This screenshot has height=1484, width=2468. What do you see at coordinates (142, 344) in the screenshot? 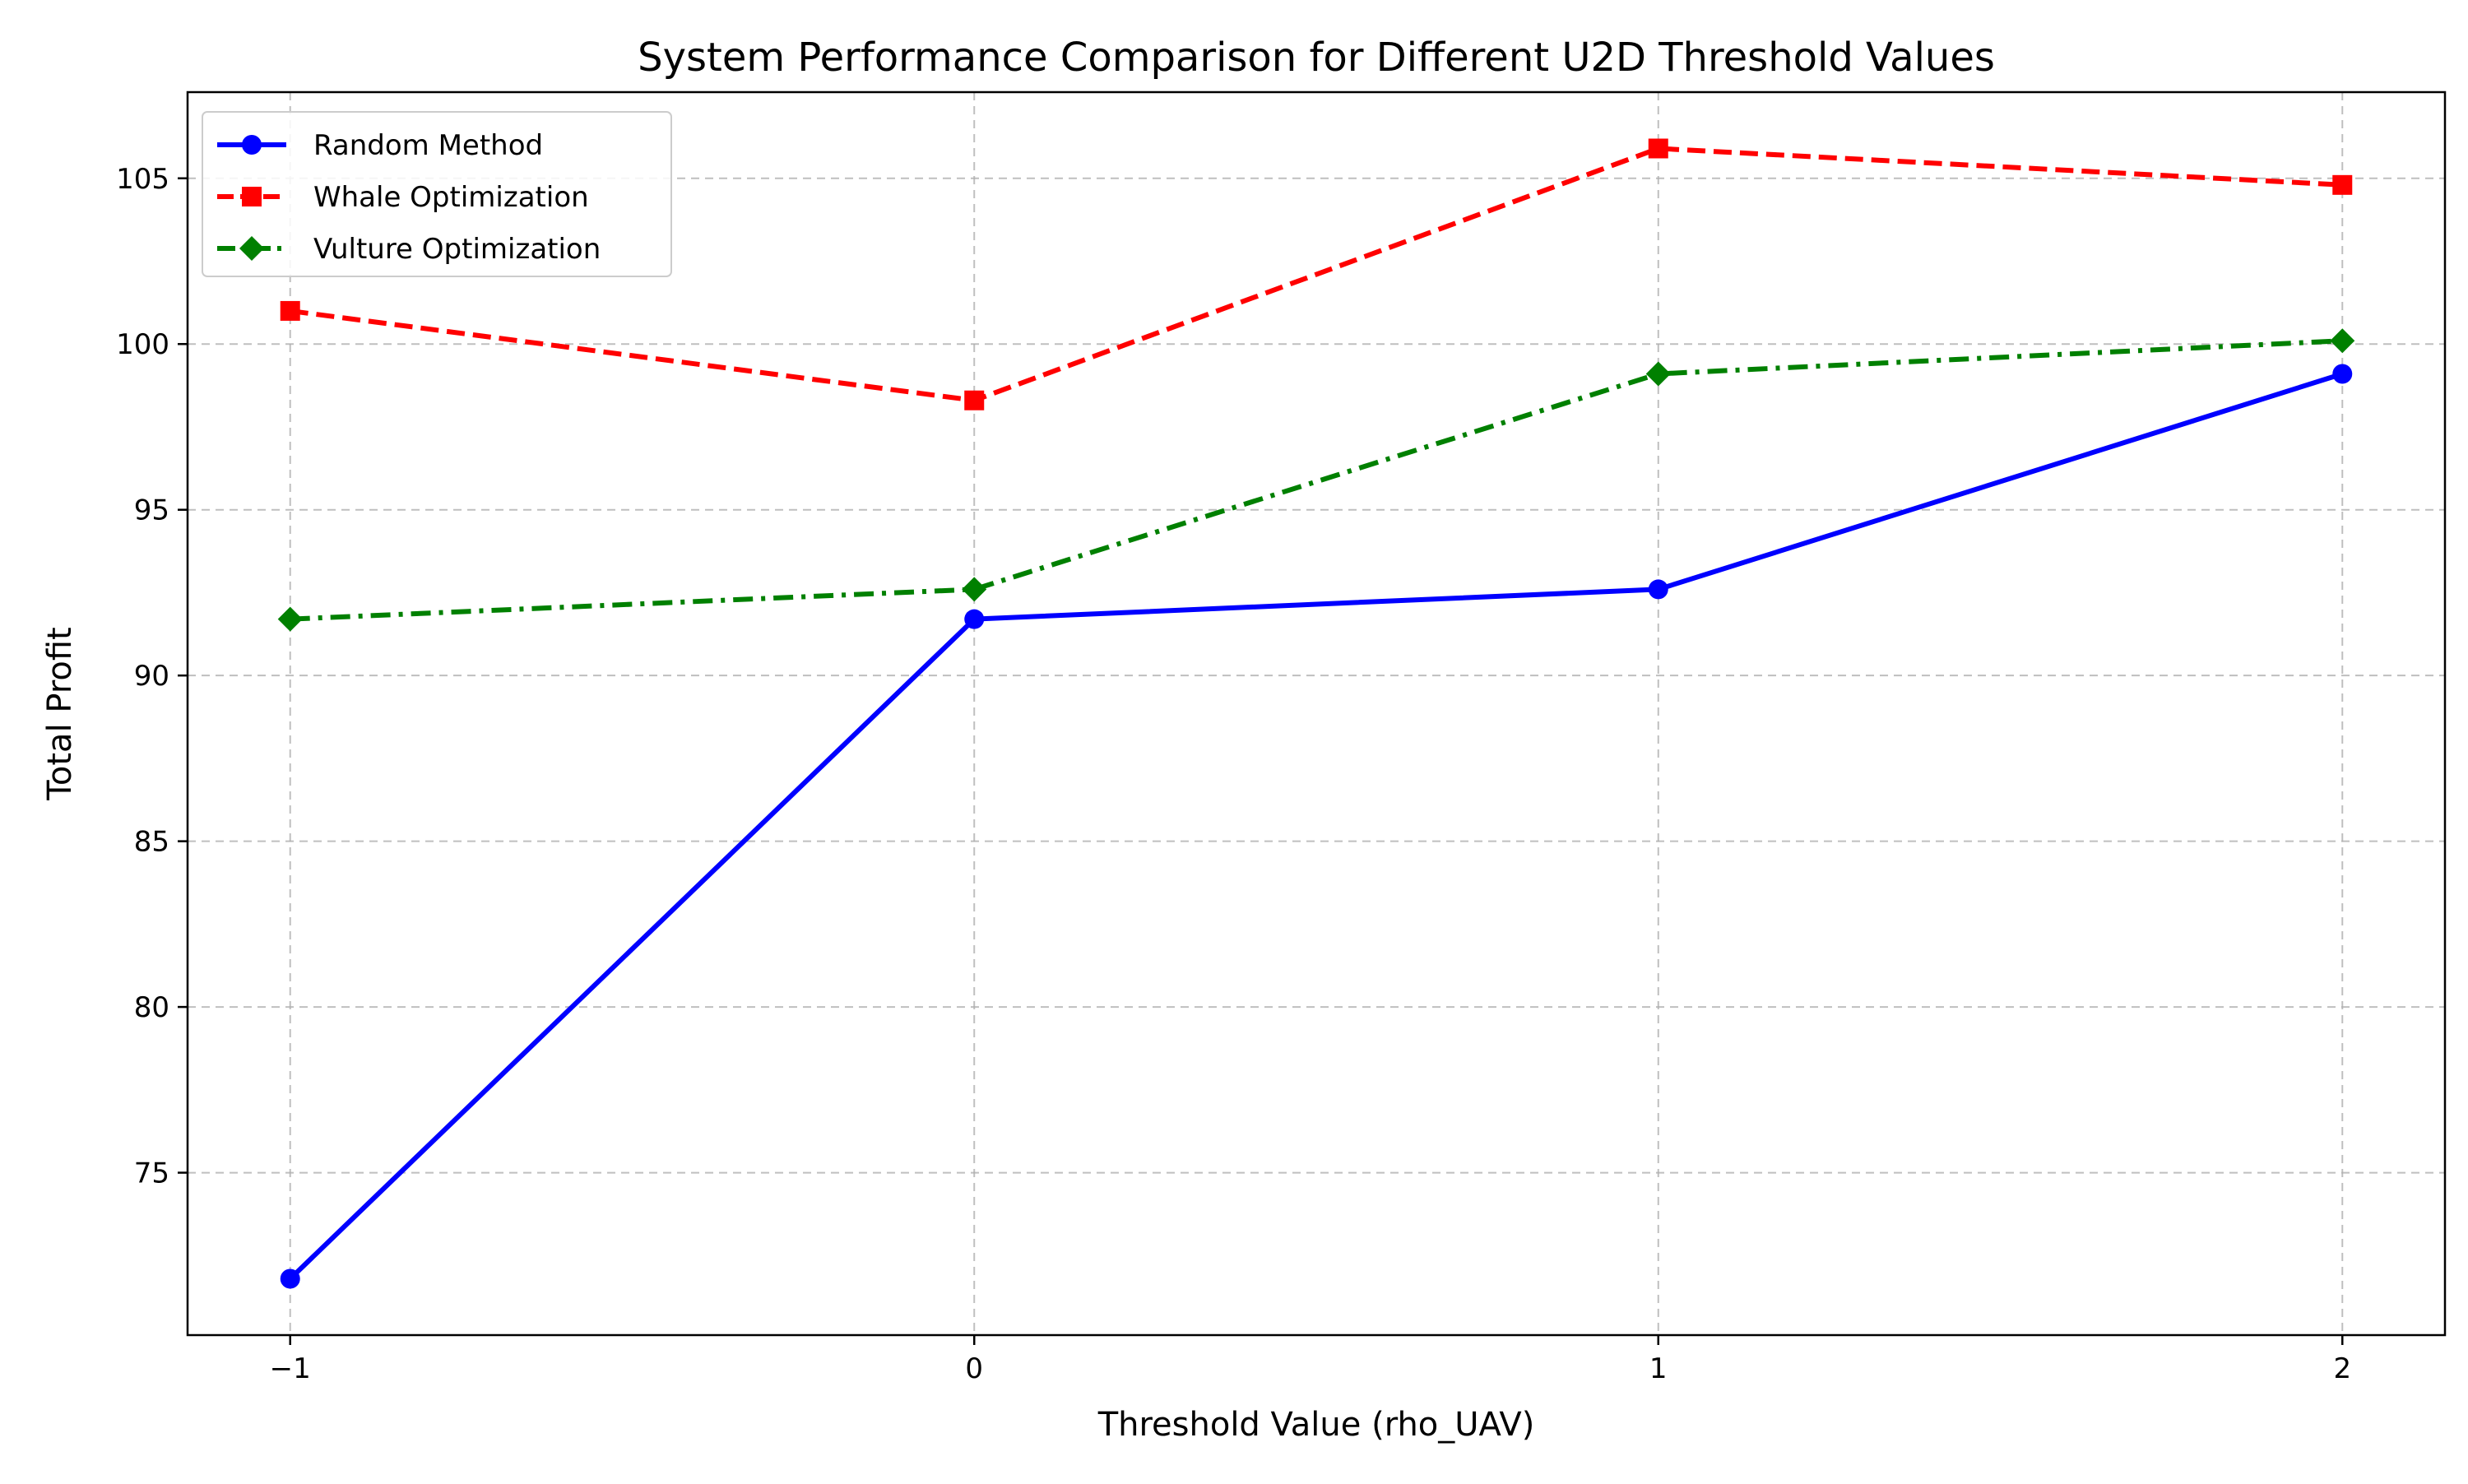
I see `y-tick-label: 100` at bounding box center [142, 344].